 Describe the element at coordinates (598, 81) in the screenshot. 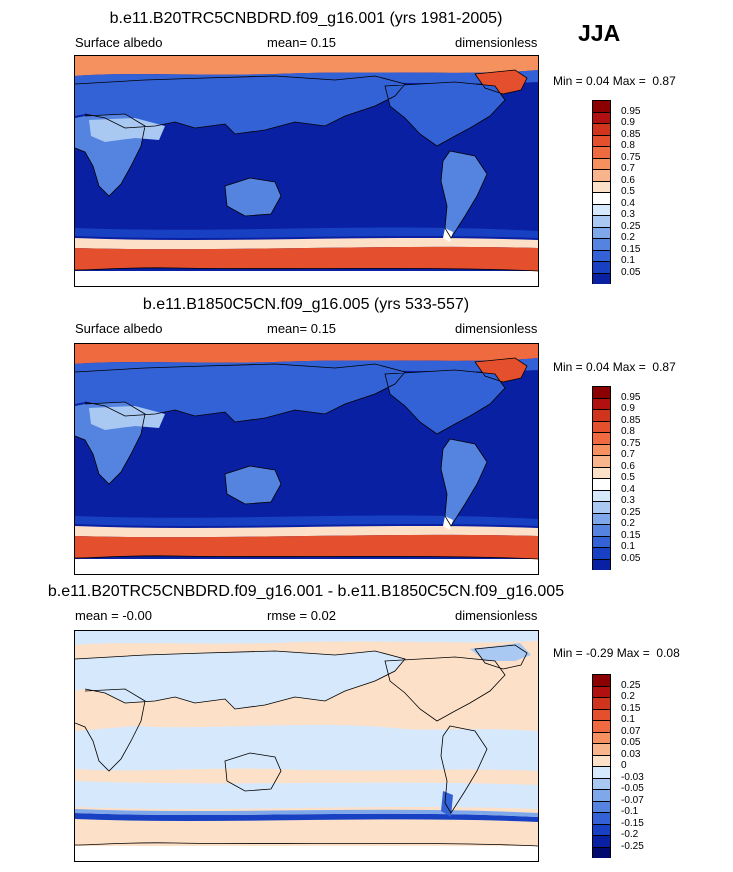

I see `panel-1-min-value: 0.04` at that location.